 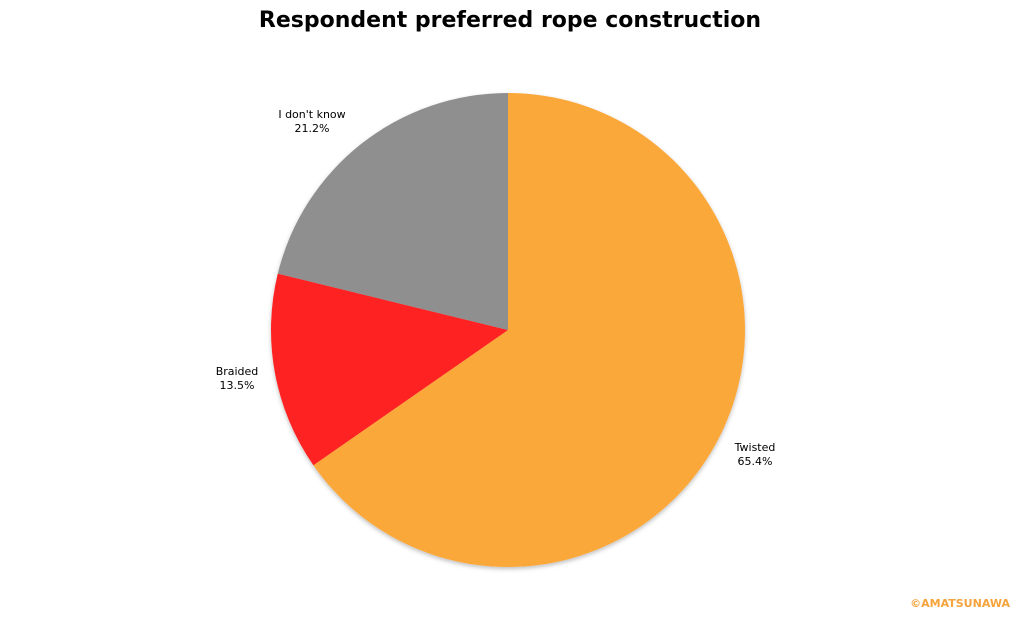 I want to click on pie-slice-braided, so click(x=389, y=369).